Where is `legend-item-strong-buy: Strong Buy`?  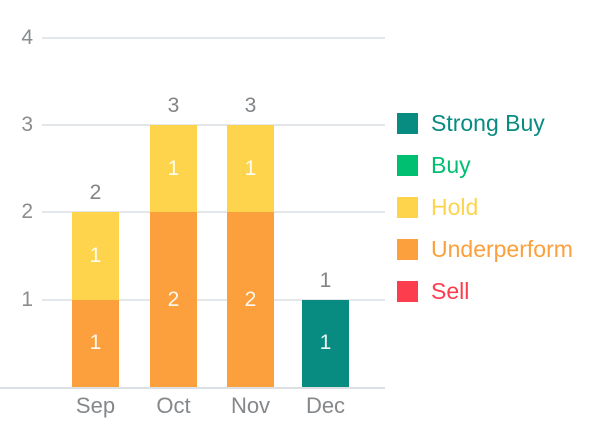
legend-item-strong-buy: Strong Buy is located at coordinates (485, 122).